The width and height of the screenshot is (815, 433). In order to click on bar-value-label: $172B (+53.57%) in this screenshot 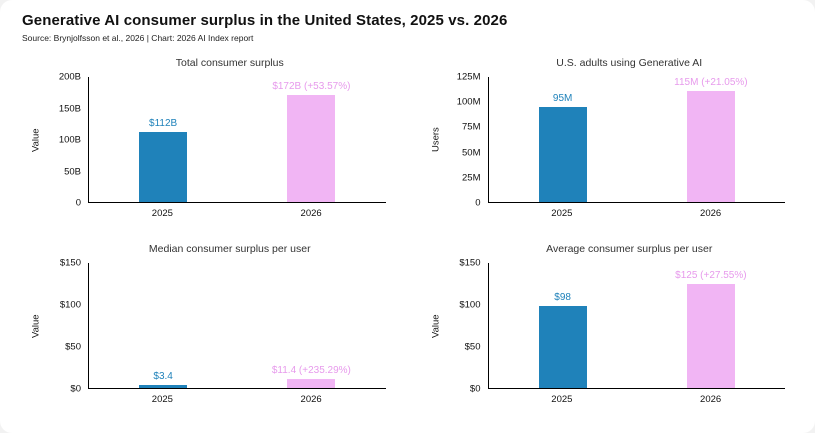, I will do `click(311, 86)`.